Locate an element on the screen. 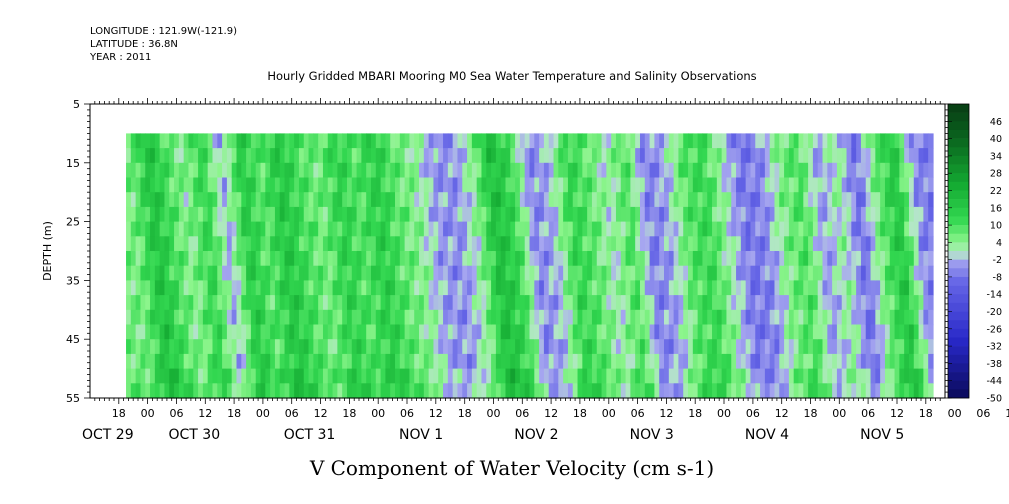 The width and height of the screenshot is (1009, 504). colorbar-swatch is located at coordinates (958, 195).